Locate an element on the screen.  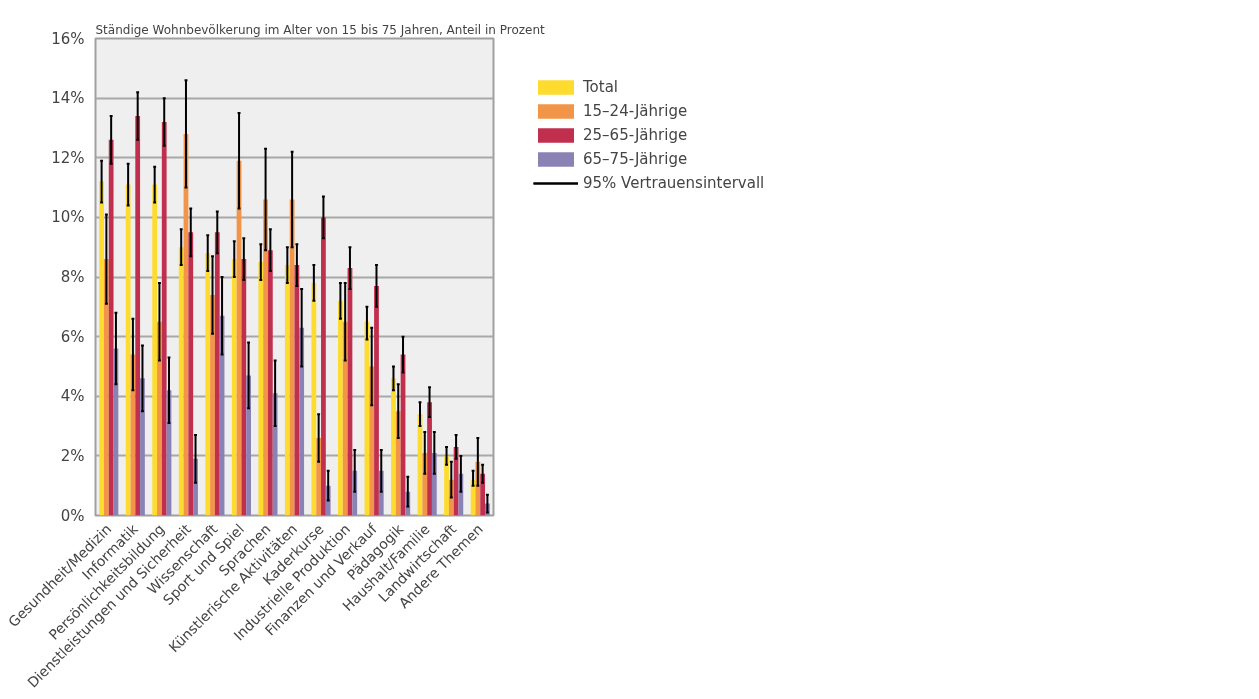
text: 95% Vertrauensintervall is located at coordinates (674, 183).